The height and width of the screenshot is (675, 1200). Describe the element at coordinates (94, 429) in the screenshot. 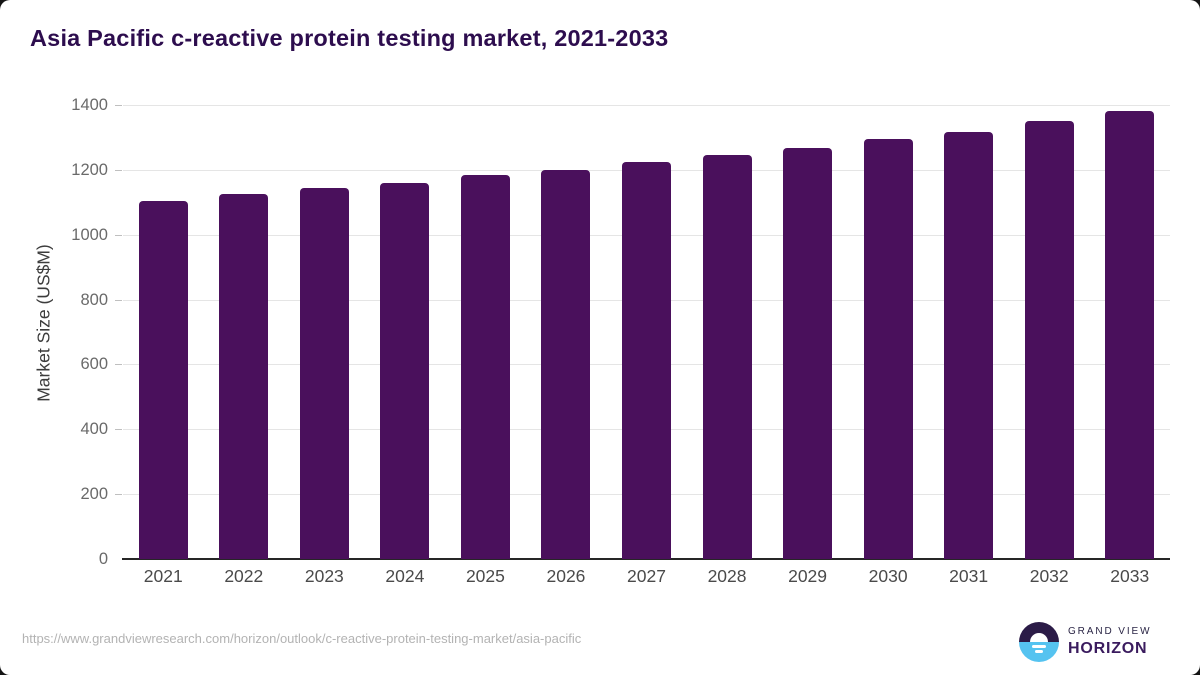

I see `y-tick-label-400: 400` at that location.